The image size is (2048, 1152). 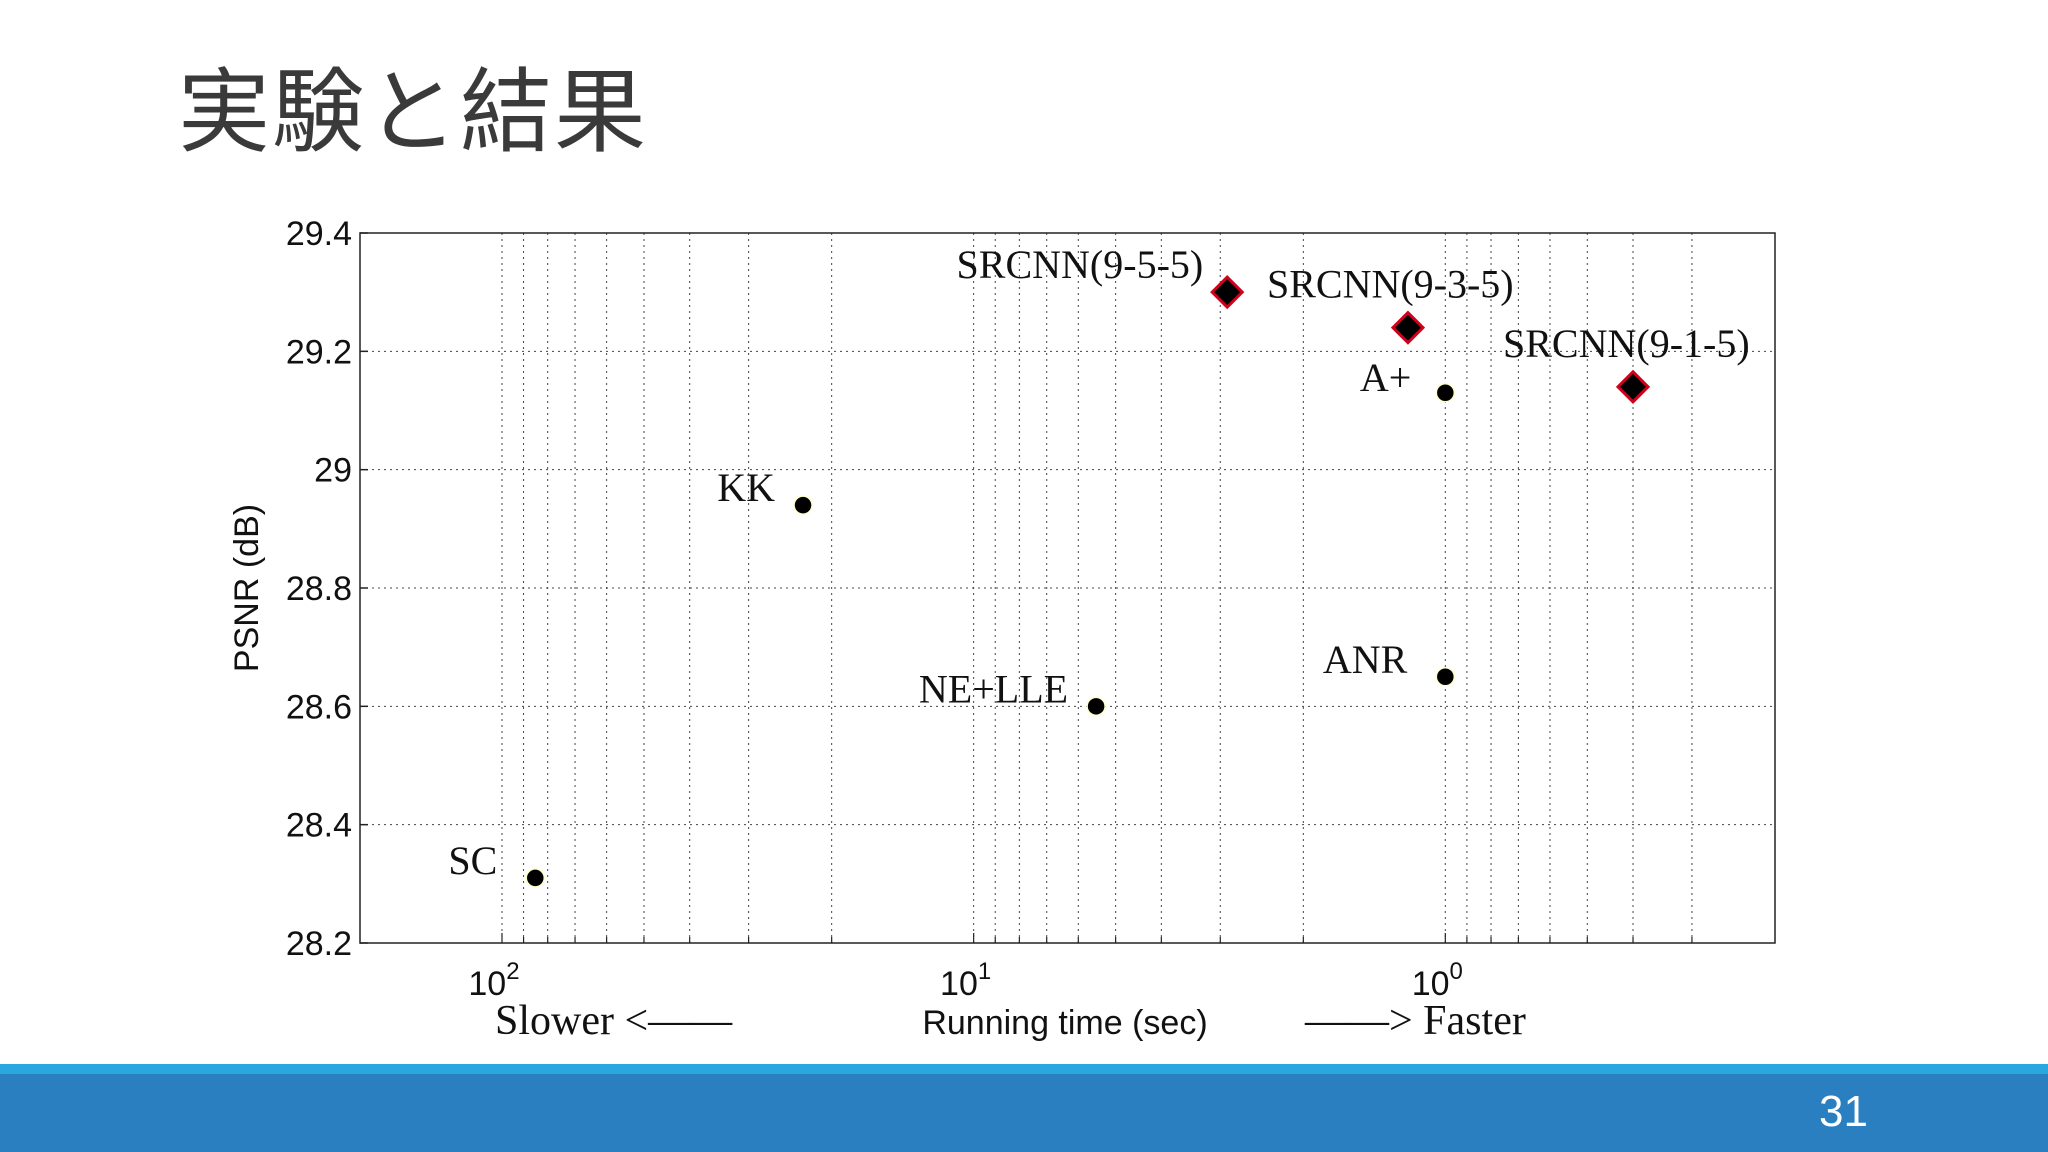 What do you see at coordinates (247, 588) in the screenshot?
I see `y-axis-label: PSNR (dB)` at bounding box center [247, 588].